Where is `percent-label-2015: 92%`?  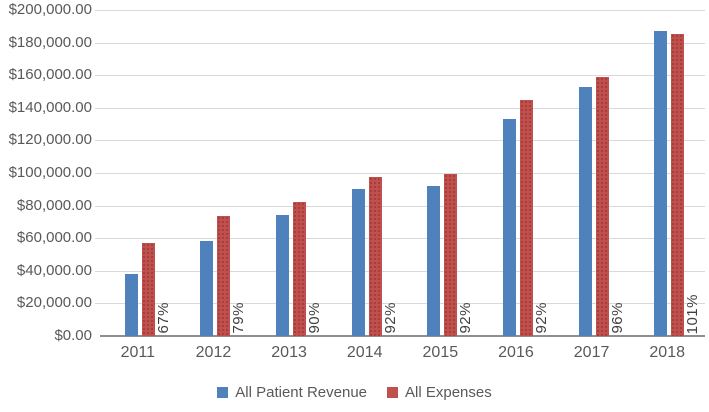
percent-label-2015: 92% is located at coordinates (466, 318).